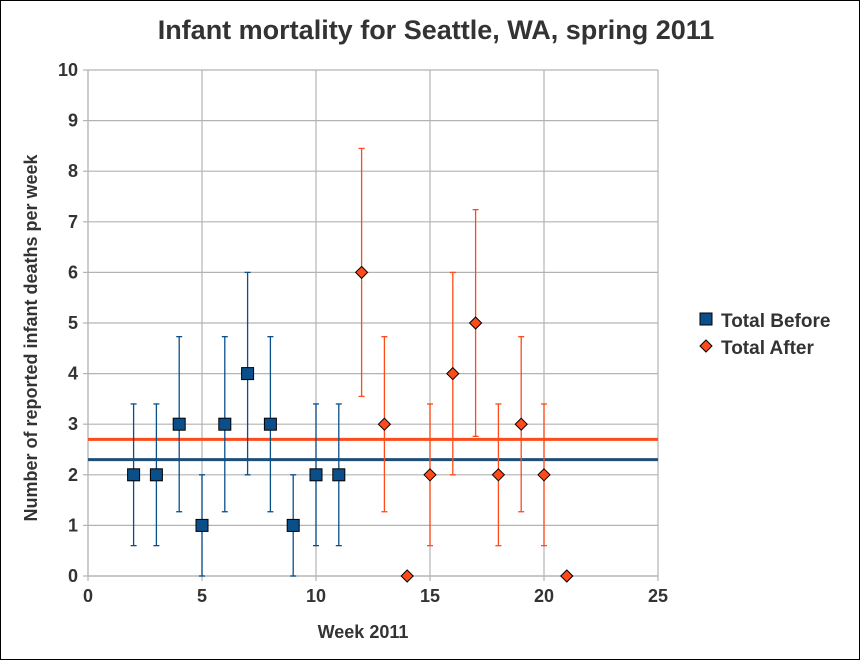 This screenshot has width=860, height=660. I want to click on x-tick-label: 5, so click(202, 596).